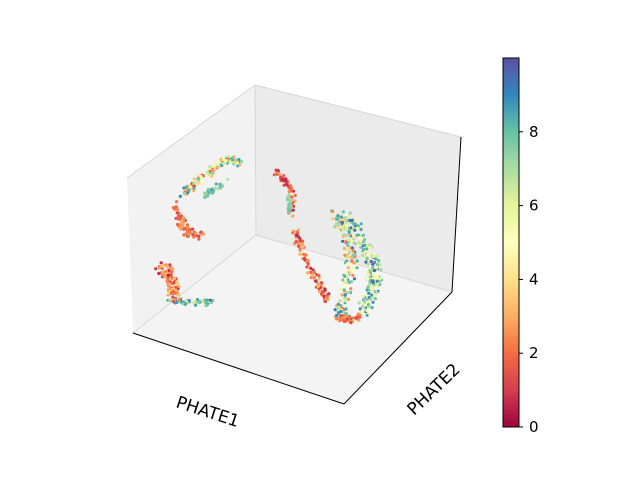  What do you see at coordinates (358, 111) in the screenshot?
I see `pane-edge` at bounding box center [358, 111].